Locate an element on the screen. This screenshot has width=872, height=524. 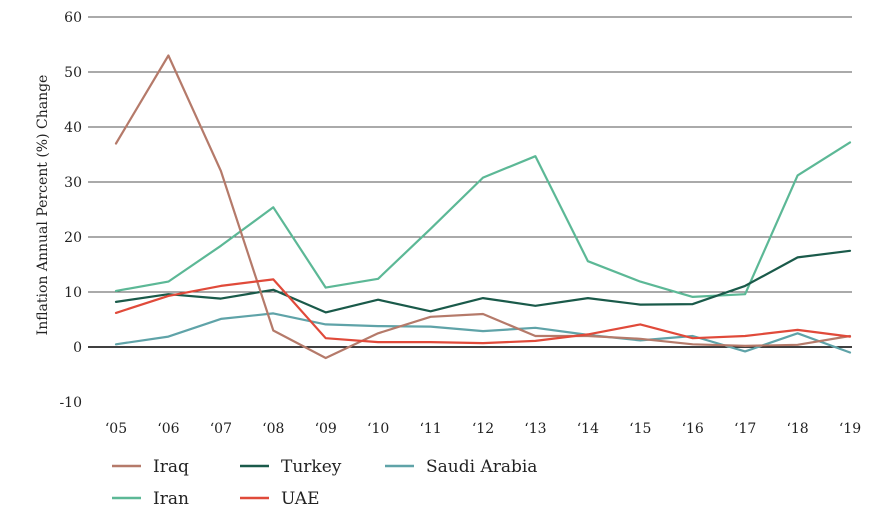
legend-label-saudi-arabia: Saudi Arabia is located at coordinates (481, 467).